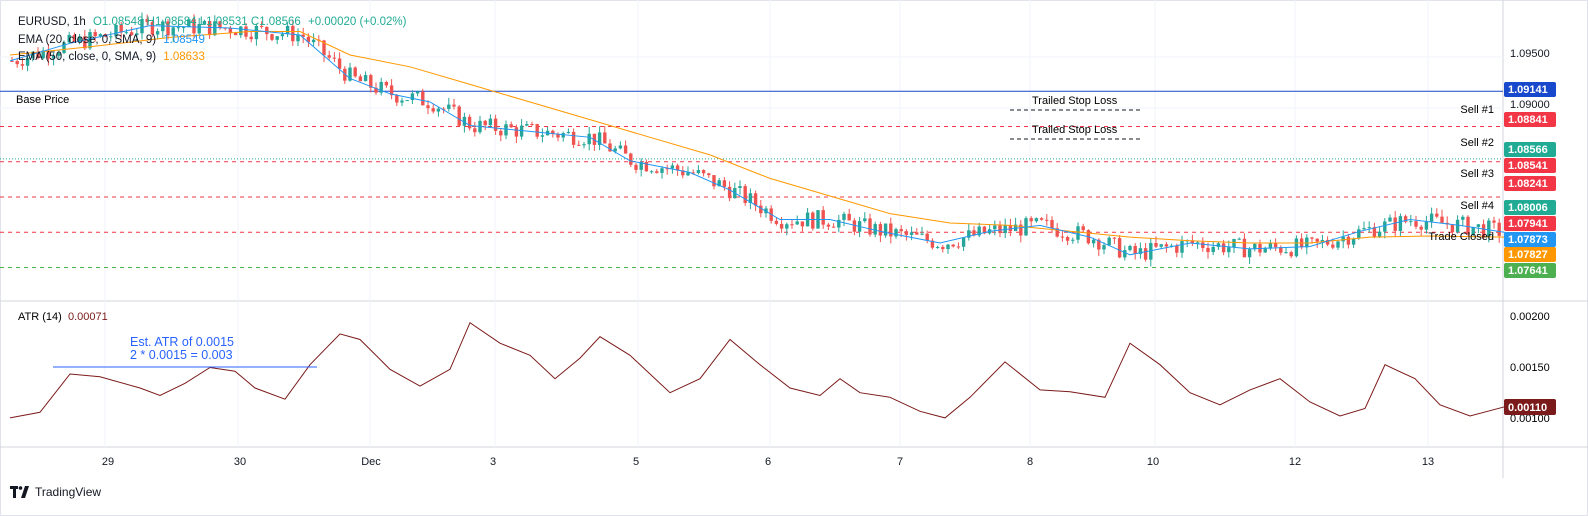 The image size is (1588, 516). What do you see at coordinates (1528, 208) in the screenshot?
I see `price-badge-text: 1.08006` at bounding box center [1528, 208].